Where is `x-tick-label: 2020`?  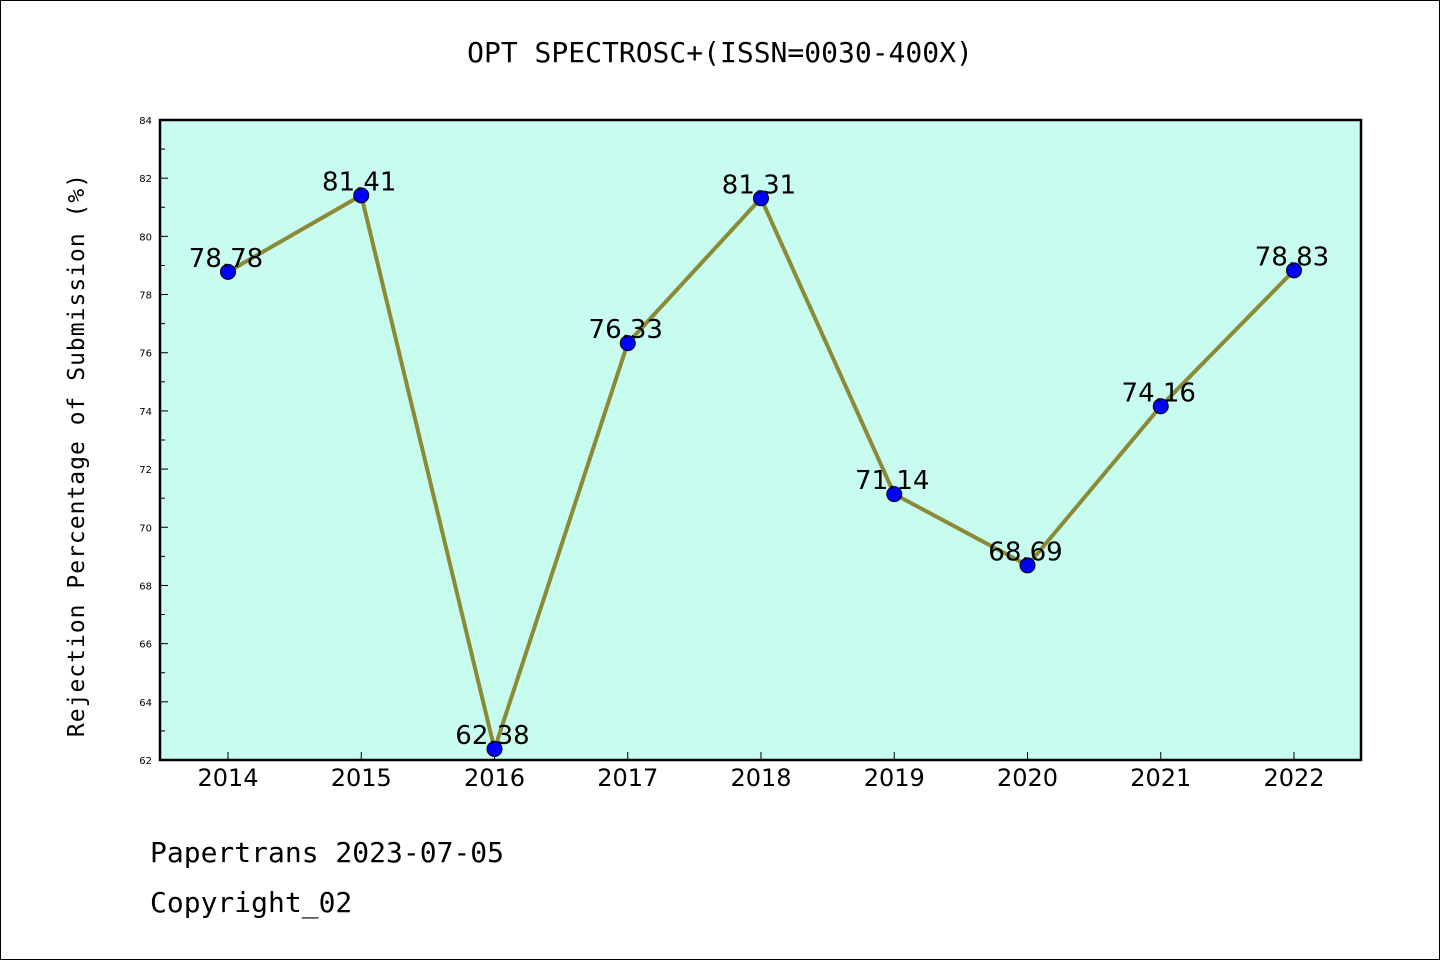
x-tick-label: 2020 is located at coordinates (1027, 778).